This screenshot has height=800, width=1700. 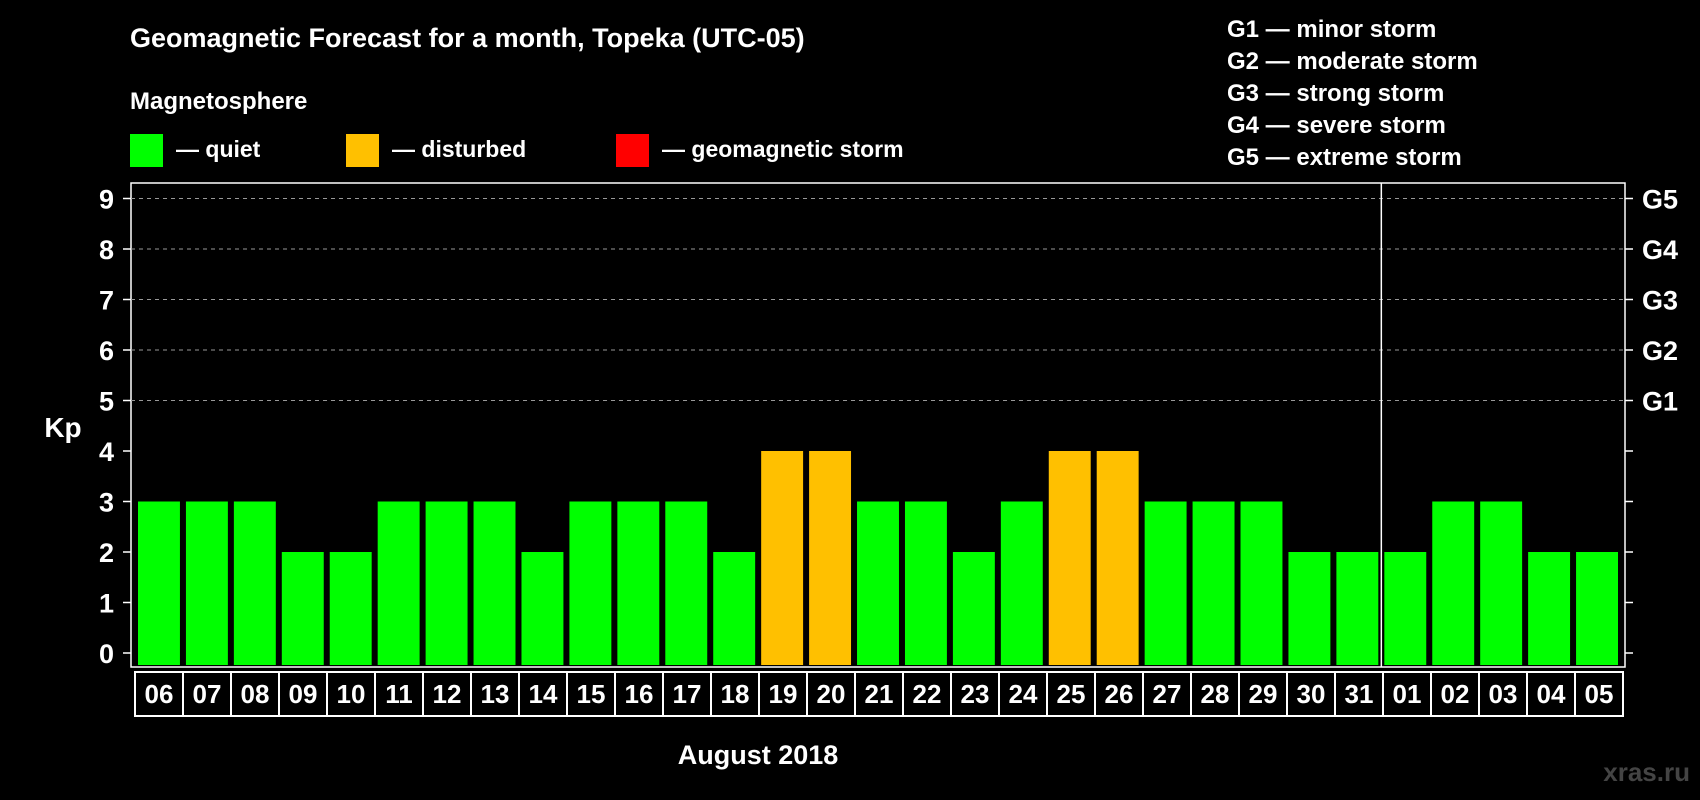 What do you see at coordinates (1311, 694) in the screenshot?
I see `x-tick-label: 30` at bounding box center [1311, 694].